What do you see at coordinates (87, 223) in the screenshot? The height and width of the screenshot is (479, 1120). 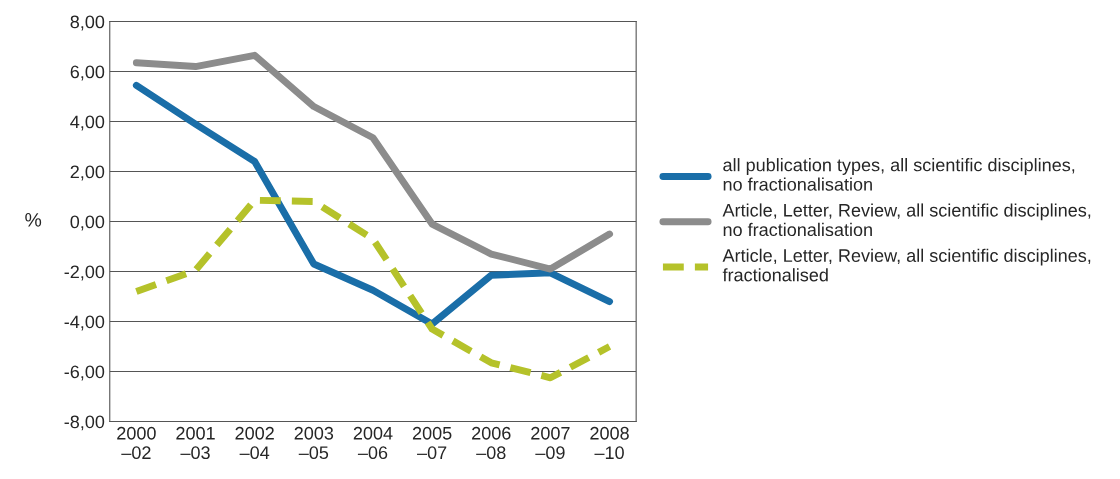 I see `y-tick-label: 0,00` at bounding box center [87, 223].